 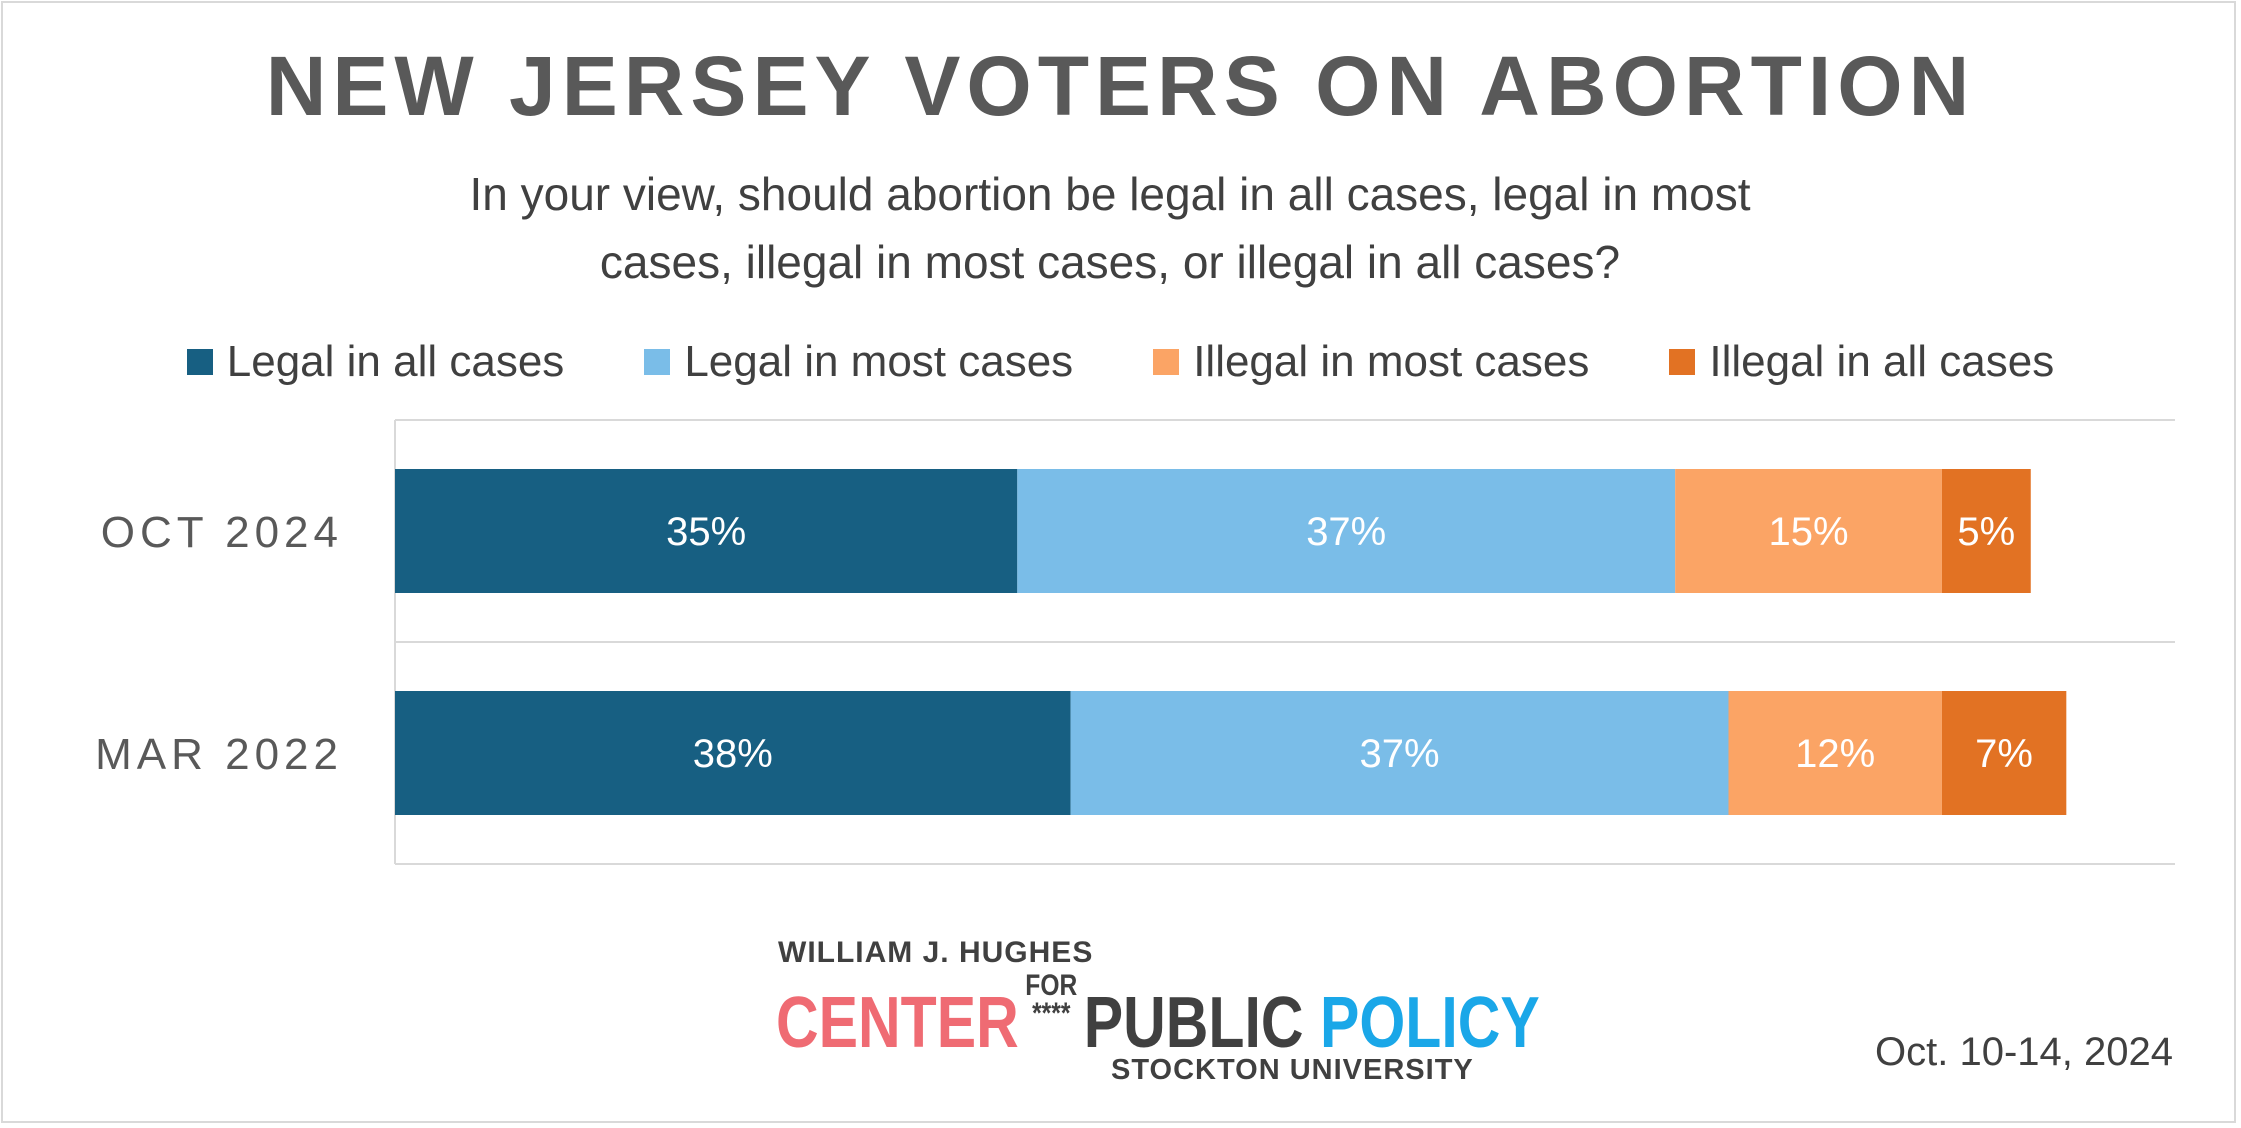 What do you see at coordinates (879, 361) in the screenshot?
I see `legend-label: Legal in most cases` at bounding box center [879, 361].